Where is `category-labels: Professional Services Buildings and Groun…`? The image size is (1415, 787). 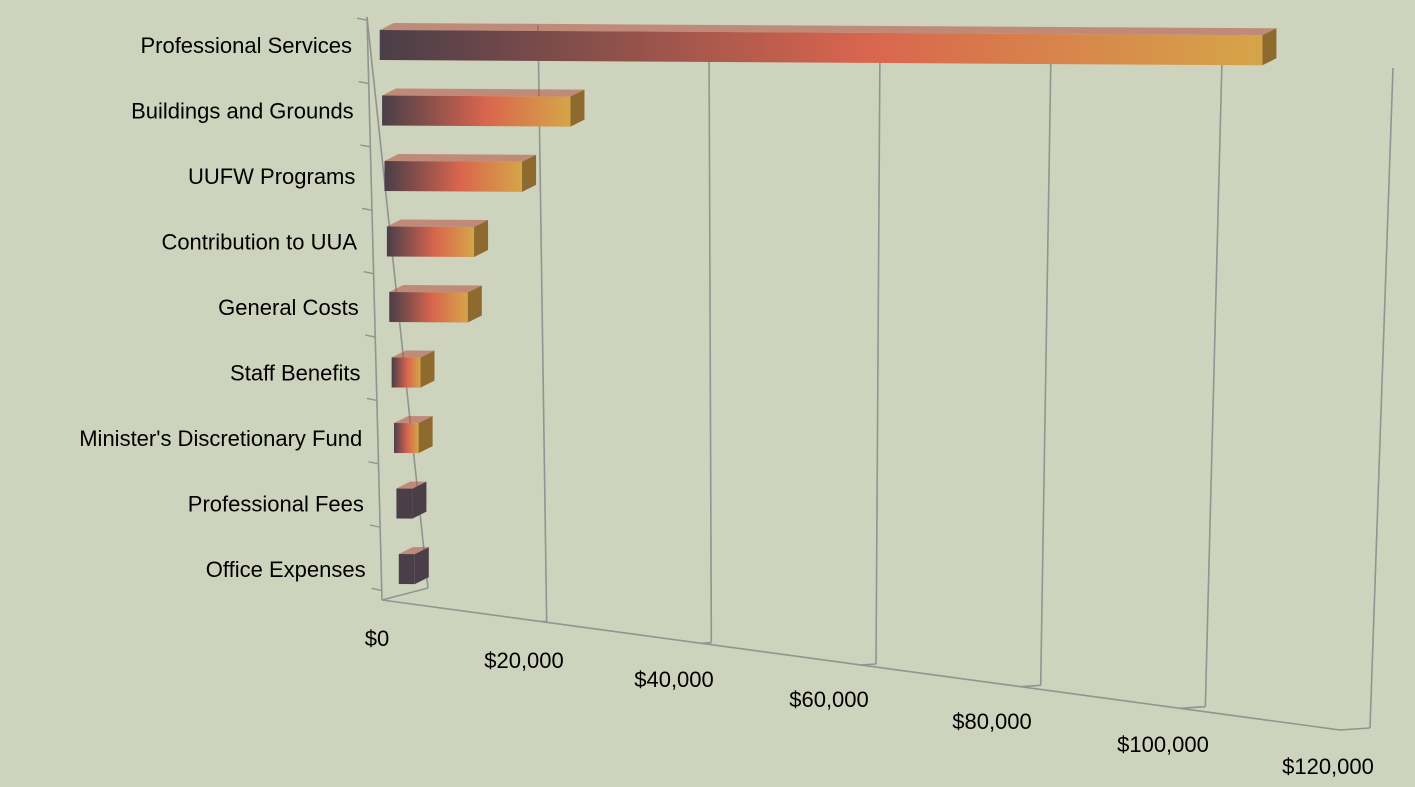 category-labels: Professional Services Buildings and Groun… is located at coordinates (222, 307).